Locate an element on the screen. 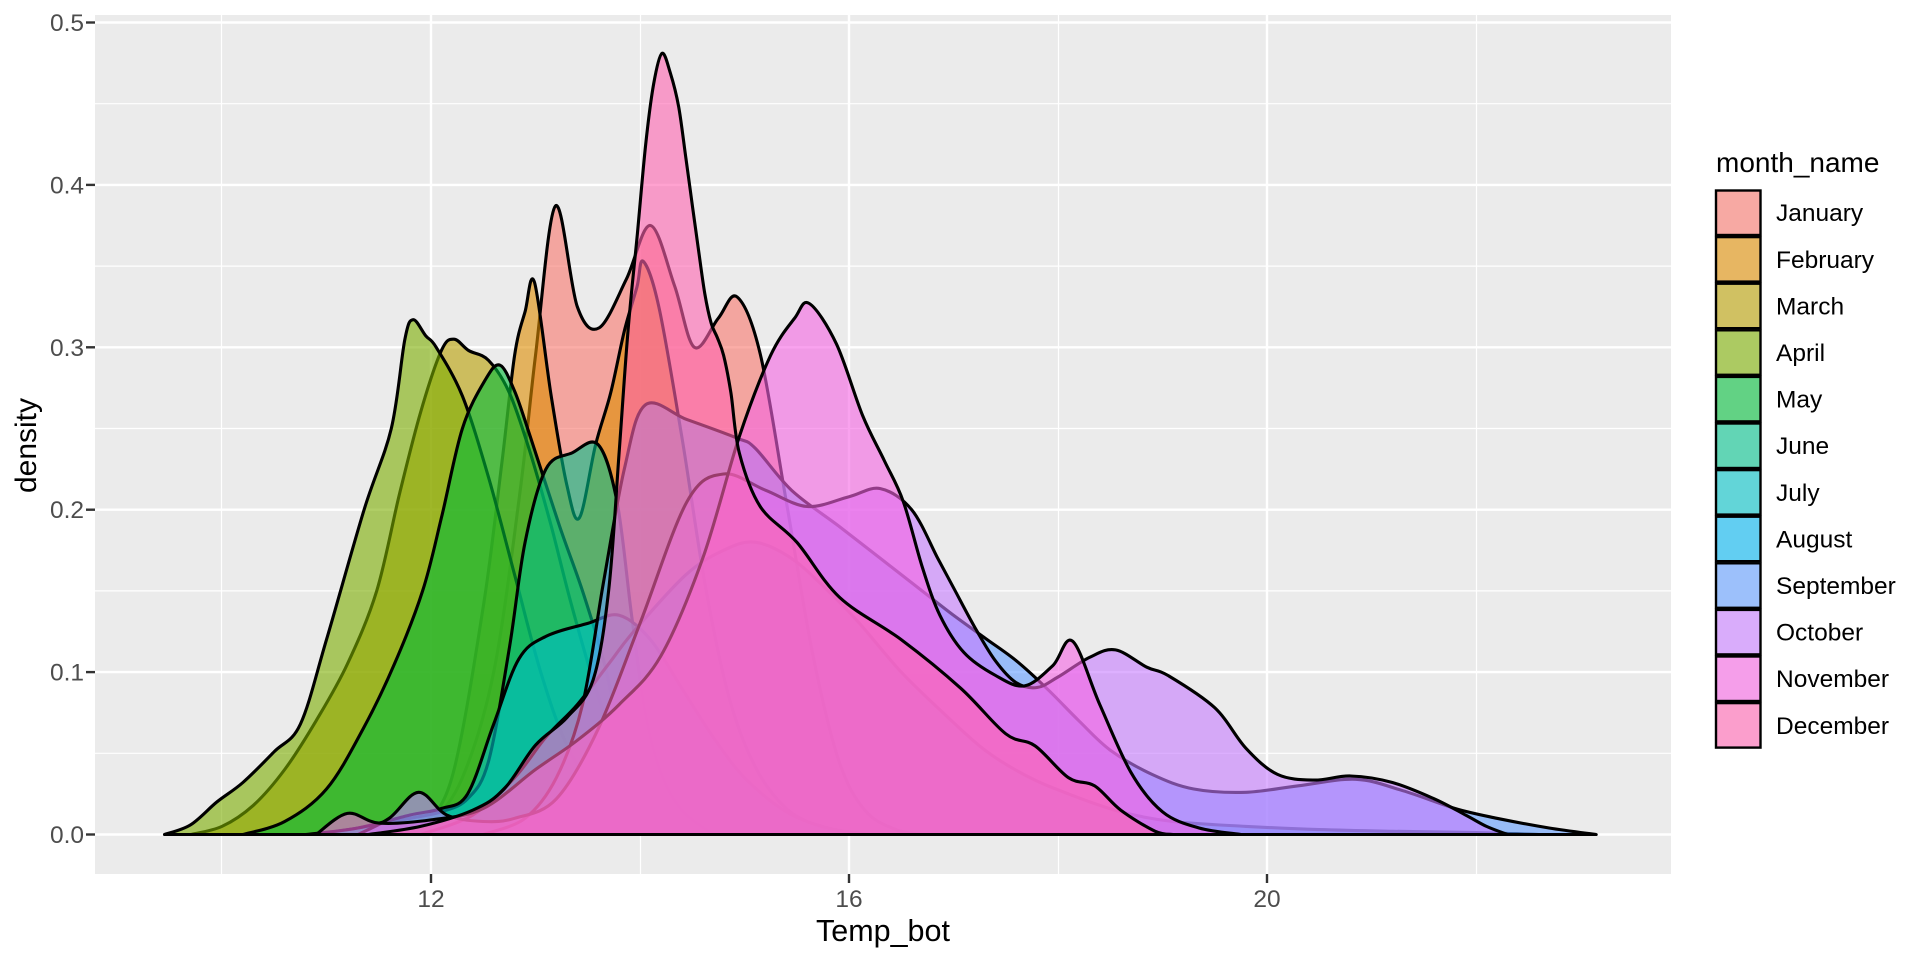 Image resolution: width=1920 pixels, height=960 pixels. svg-text: 0.4 is located at coordinates (67, 185).